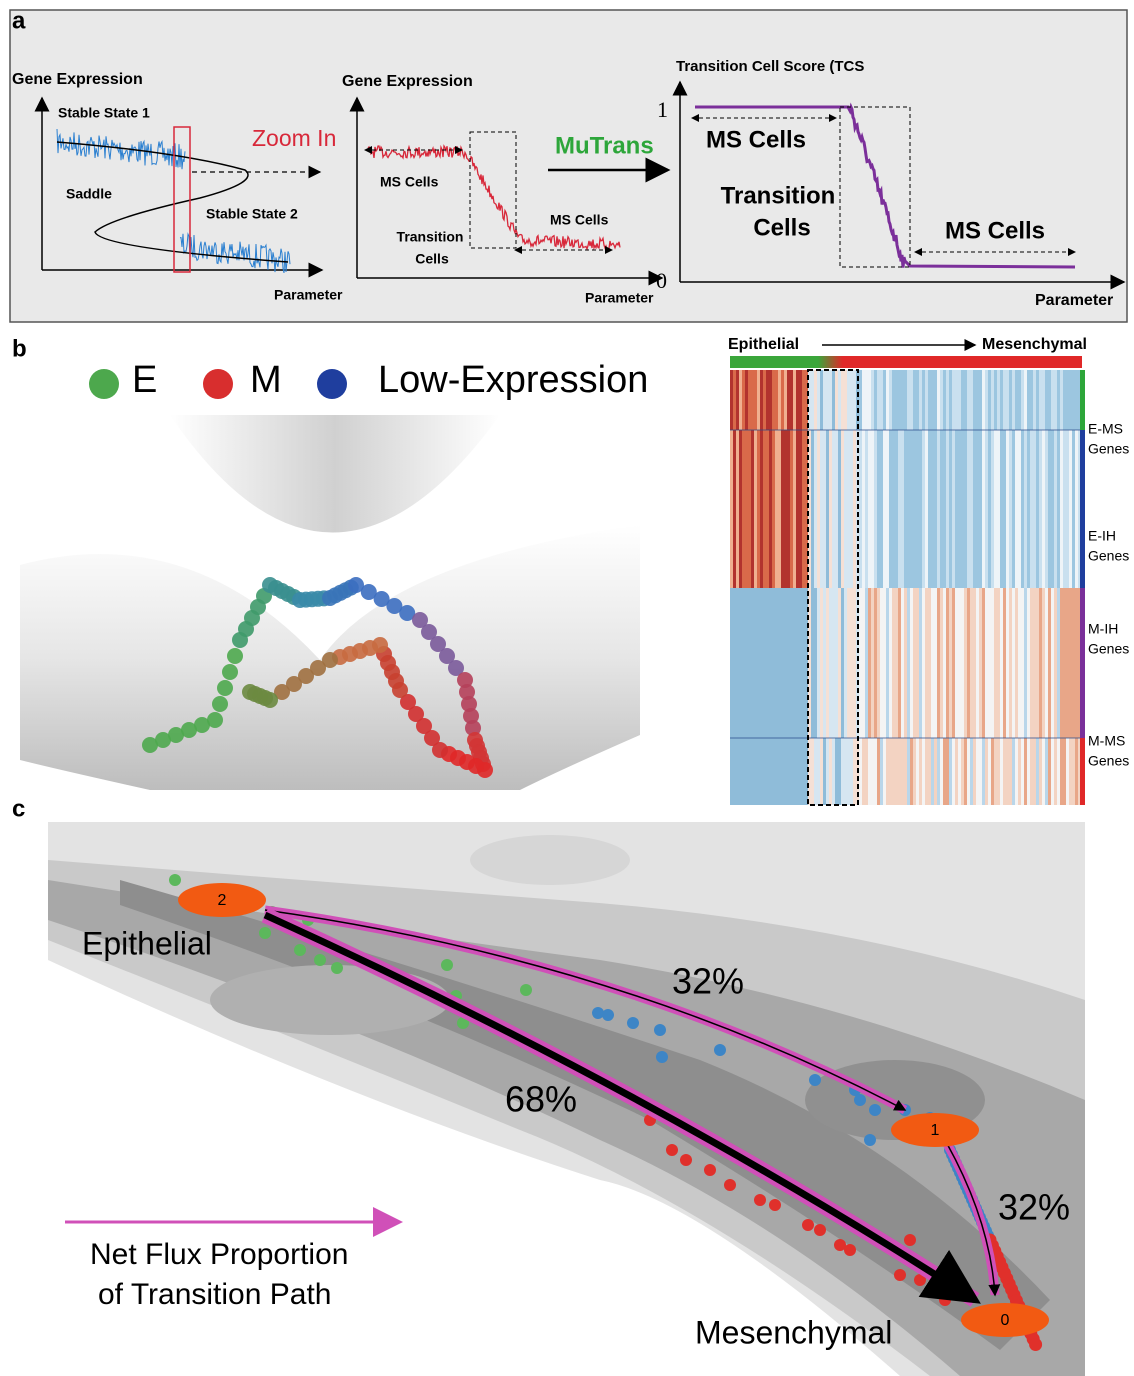 The height and width of the screenshot is (1376, 1134). Describe the element at coordinates (335, 474) in the screenshot. I see `surface` at that location.